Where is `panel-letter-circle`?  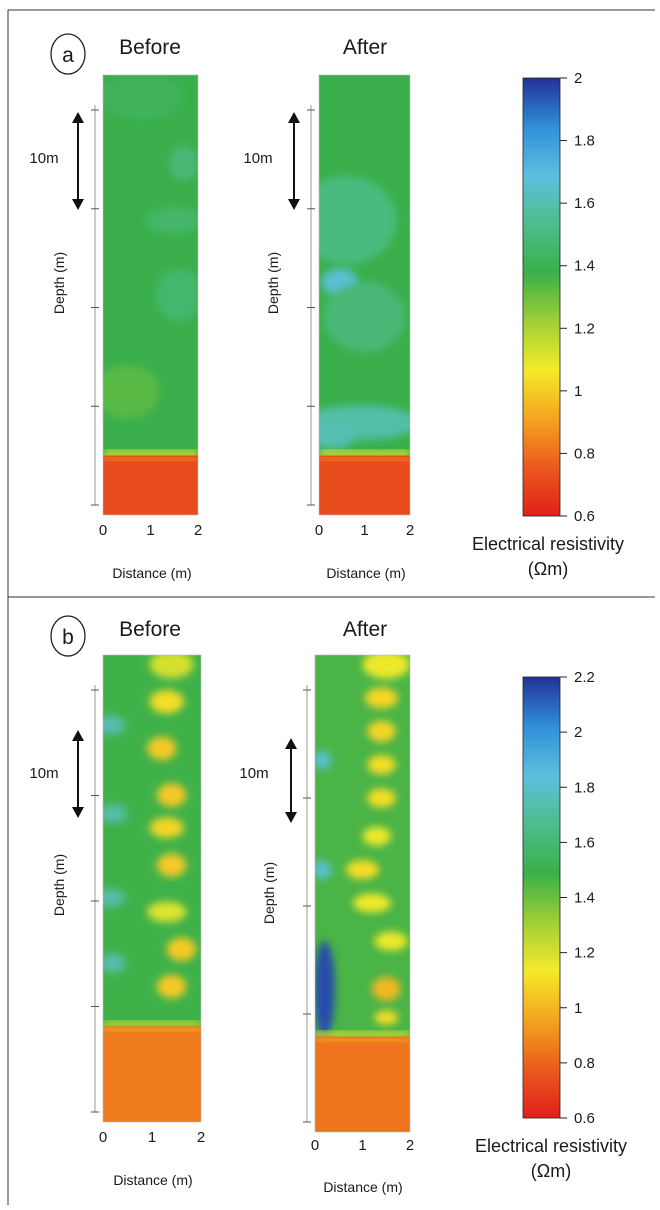
panel-letter-circle is located at coordinates (68, 54).